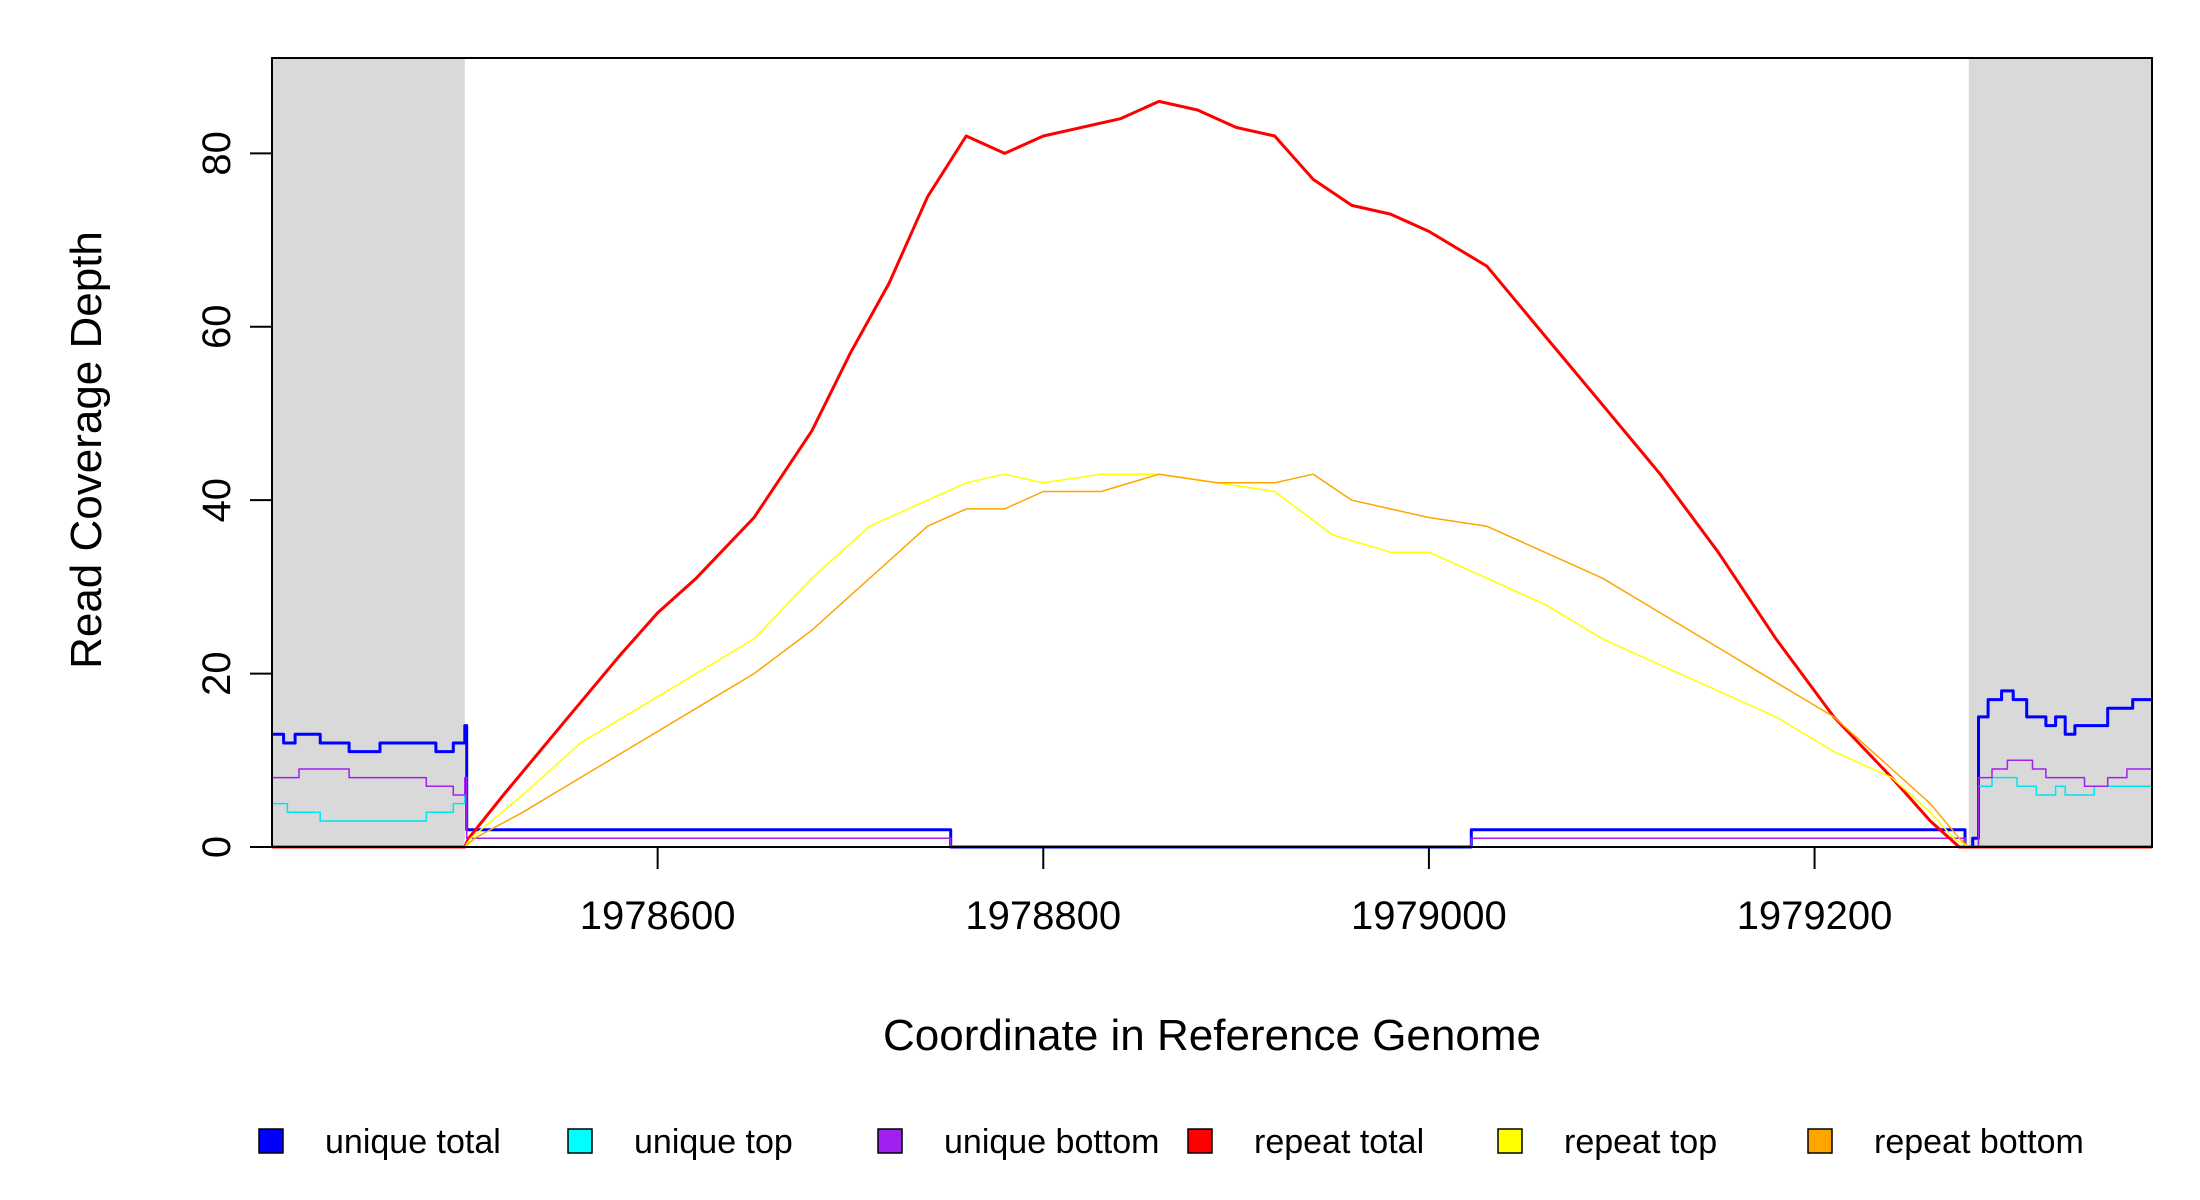 This screenshot has height=1200, width=2200. What do you see at coordinates (217, 153) in the screenshot?
I see `y-tick-label: 80` at bounding box center [217, 153].